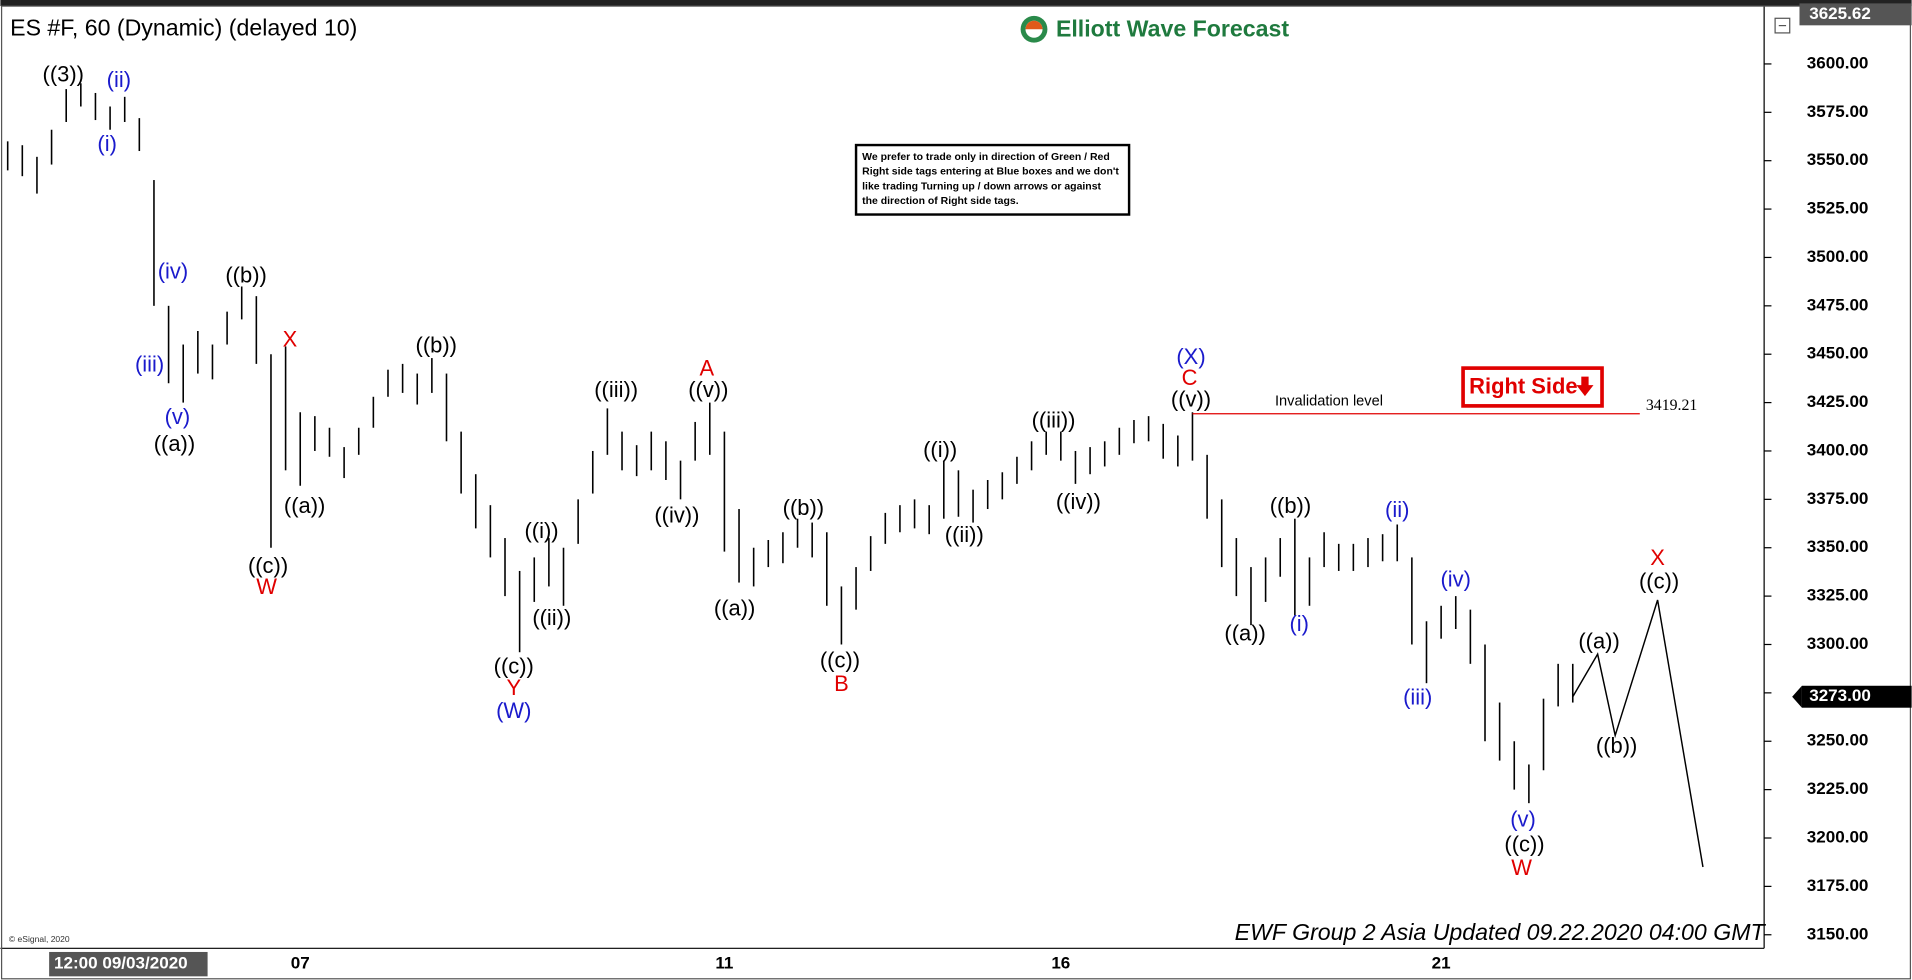 The width and height of the screenshot is (1912, 980). What do you see at coordinates (1585, 386) in the screenshot?
I see `down-arrow` at bounding box center [1585, 386].